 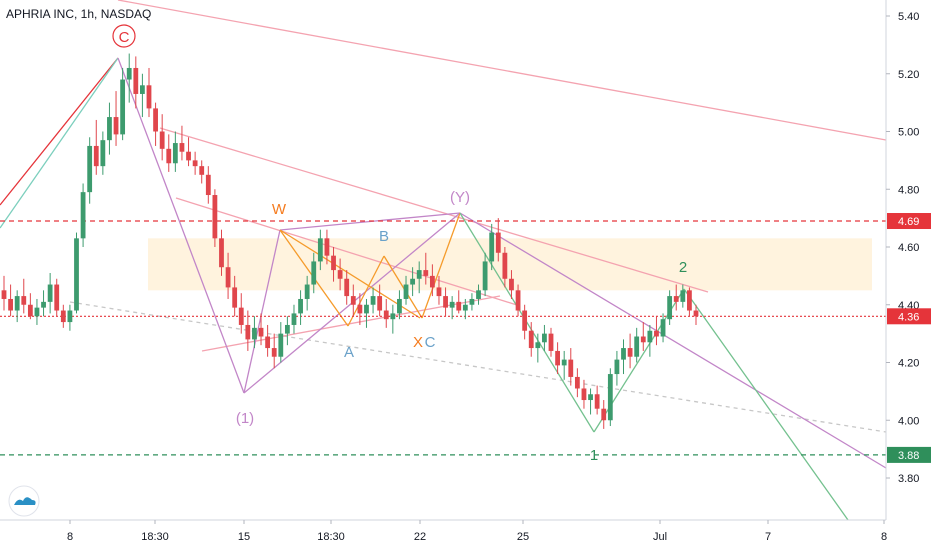 I want to click on price-tick-label: 4.80, so click(x=908, y=190).